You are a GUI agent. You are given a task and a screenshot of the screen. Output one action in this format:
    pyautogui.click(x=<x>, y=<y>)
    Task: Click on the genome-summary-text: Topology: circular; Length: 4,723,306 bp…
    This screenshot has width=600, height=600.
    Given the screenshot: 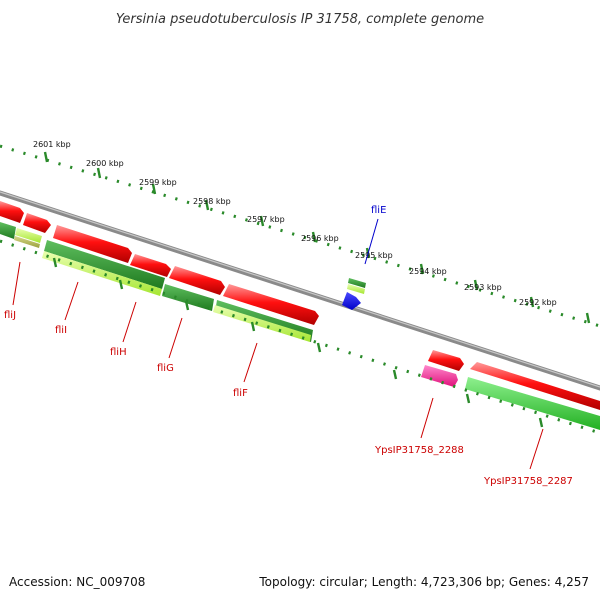 What is the action you would take?
    pyautogui.click(x=423, y=582)
    